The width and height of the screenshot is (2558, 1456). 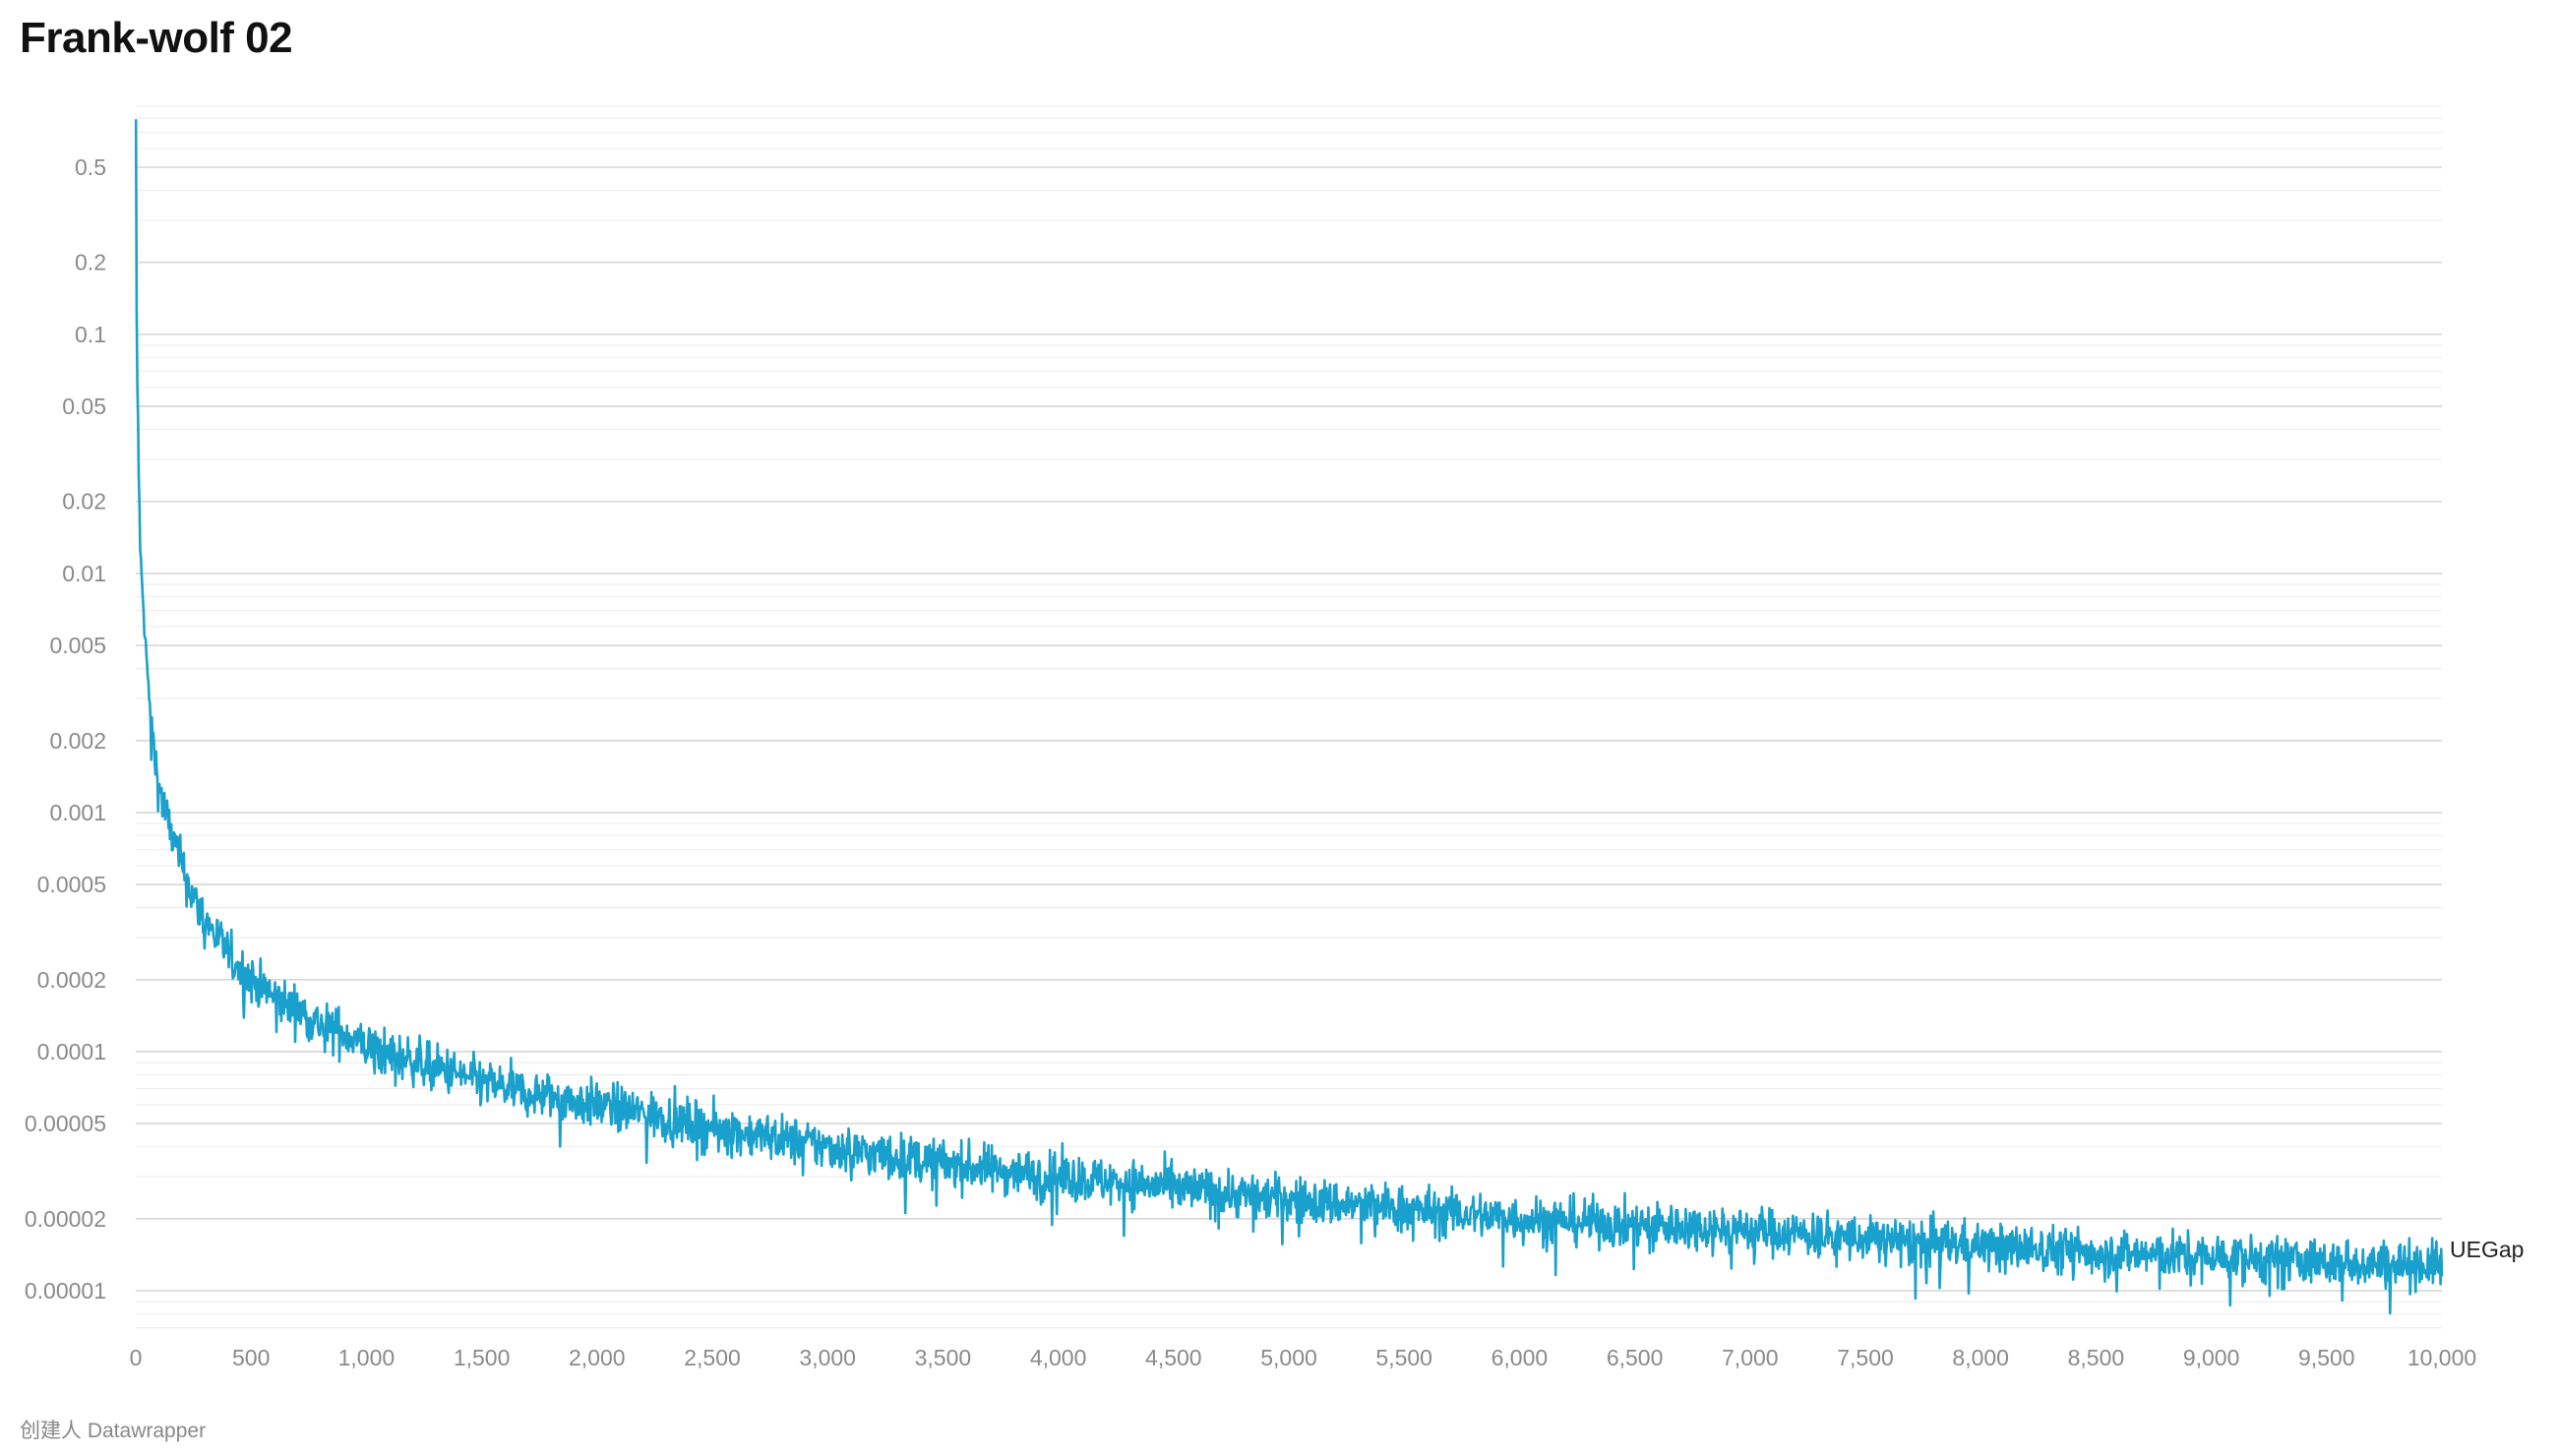 What do you see at coordinates (136, 1357) in the screenshot?
I see `x-tick-label: 0` at bounding box center [136, 1357].